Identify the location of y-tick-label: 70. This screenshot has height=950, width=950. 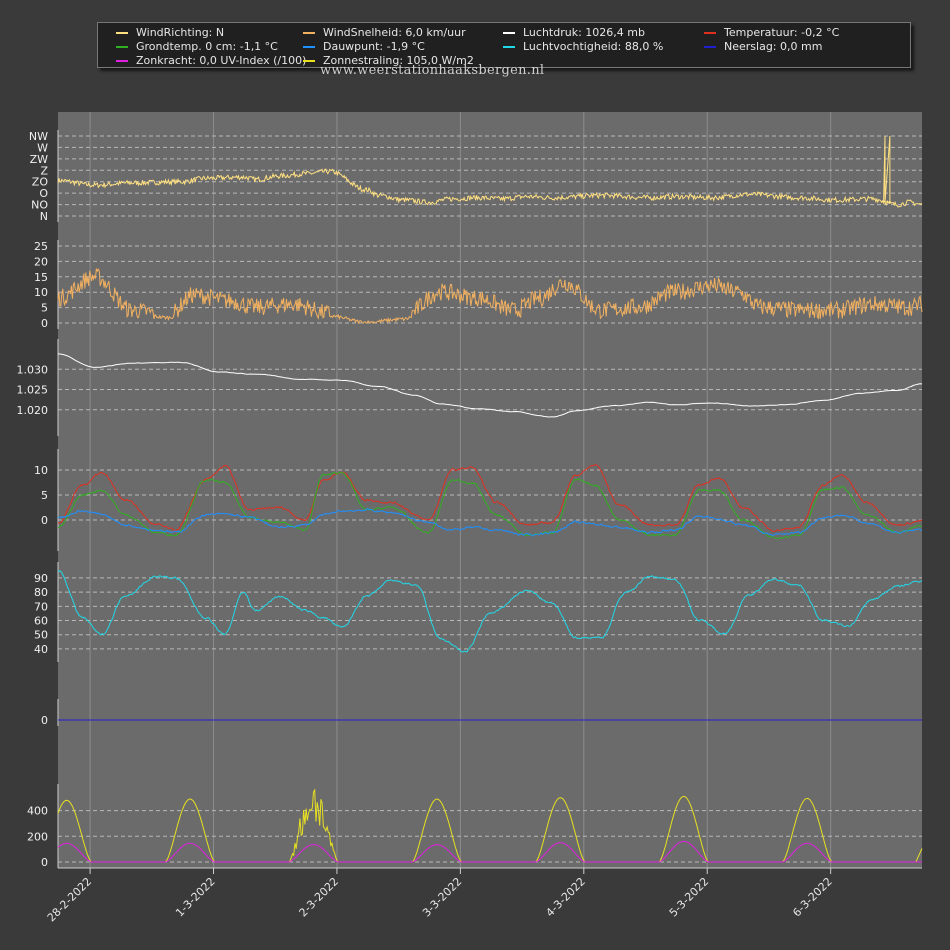
(41, 606).